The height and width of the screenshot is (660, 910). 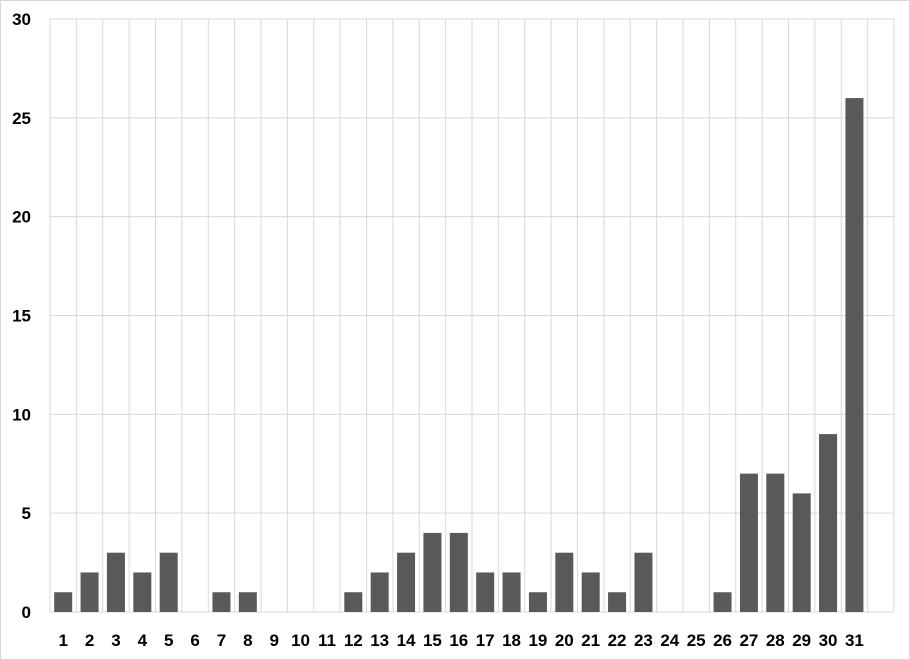 I want to click on x-tick-label: 30, so click(x=828, y=640).